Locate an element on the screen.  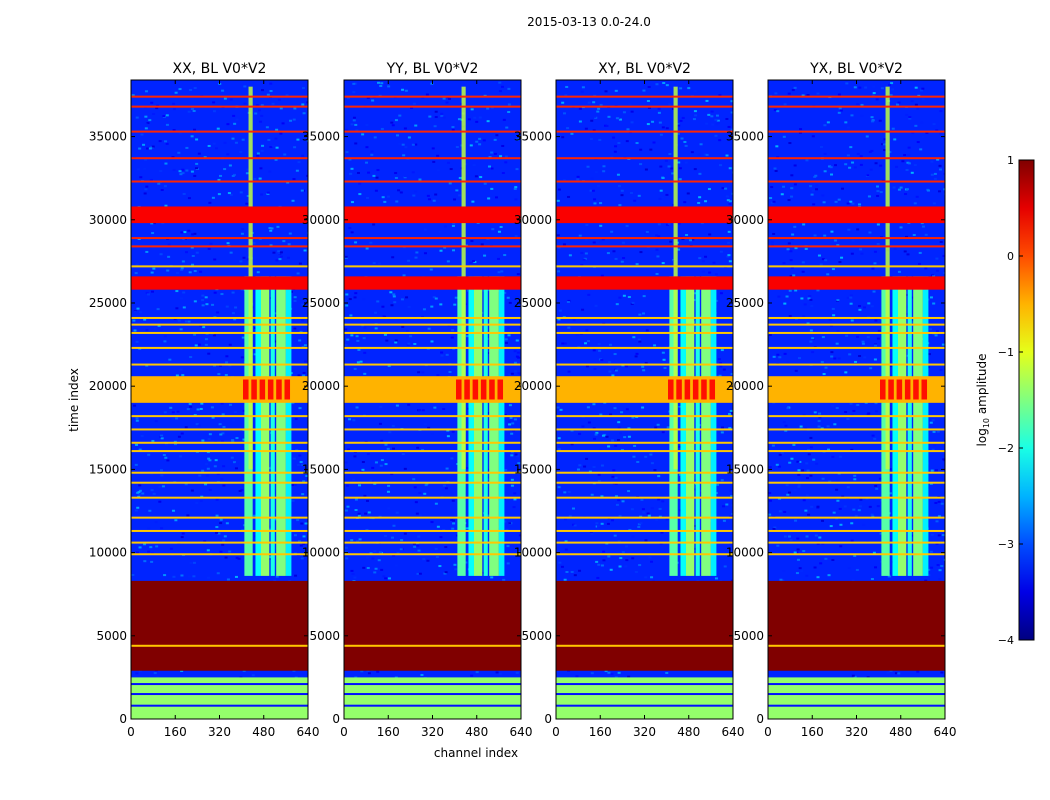
figure-title: 2015-03-13 0.0-24.0 is located at coordinates (589, 22).